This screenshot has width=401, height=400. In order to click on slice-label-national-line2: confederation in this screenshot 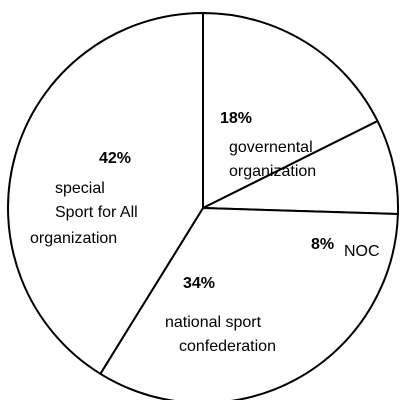, I will do `click(227, 346)`.